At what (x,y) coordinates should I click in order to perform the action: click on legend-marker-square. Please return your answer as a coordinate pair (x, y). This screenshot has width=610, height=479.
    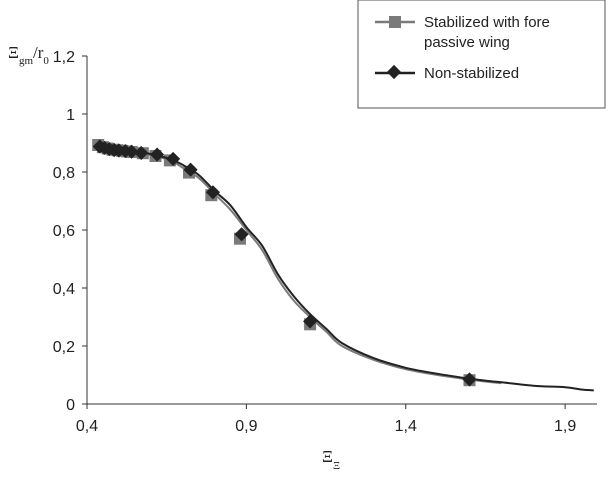
    Looking at the image, I should click on (395, 22).